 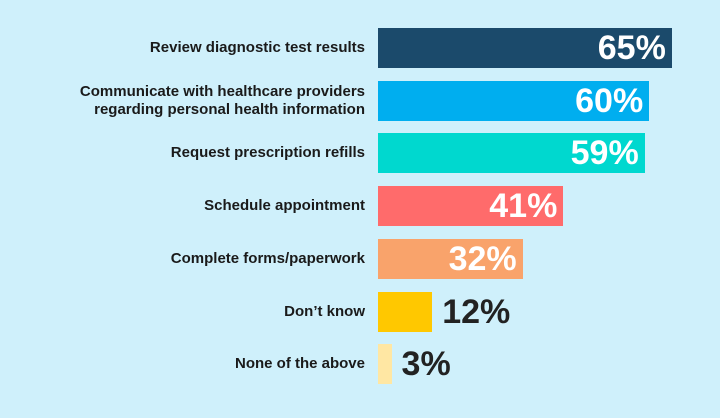 I want to click on value-label: 3%, so click(x=426, y=364).